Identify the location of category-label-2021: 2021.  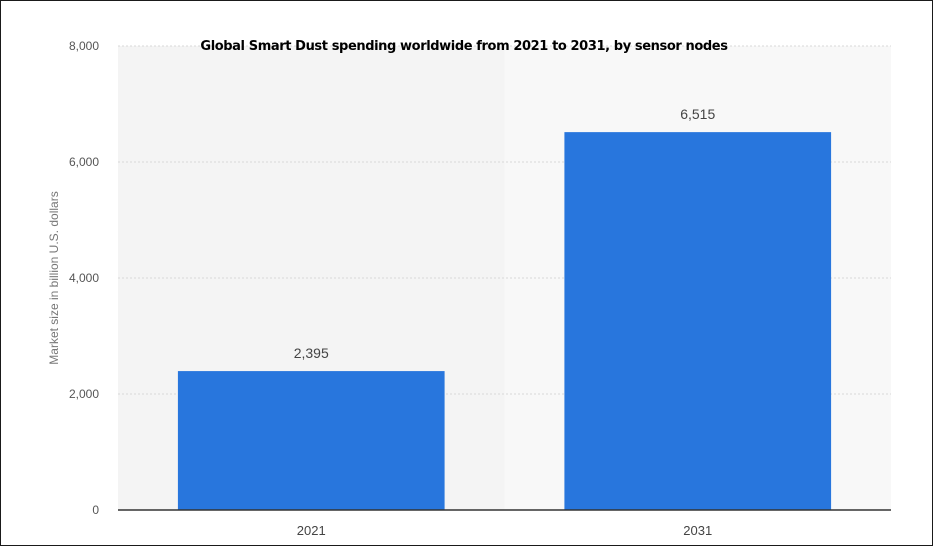
(311, 530).